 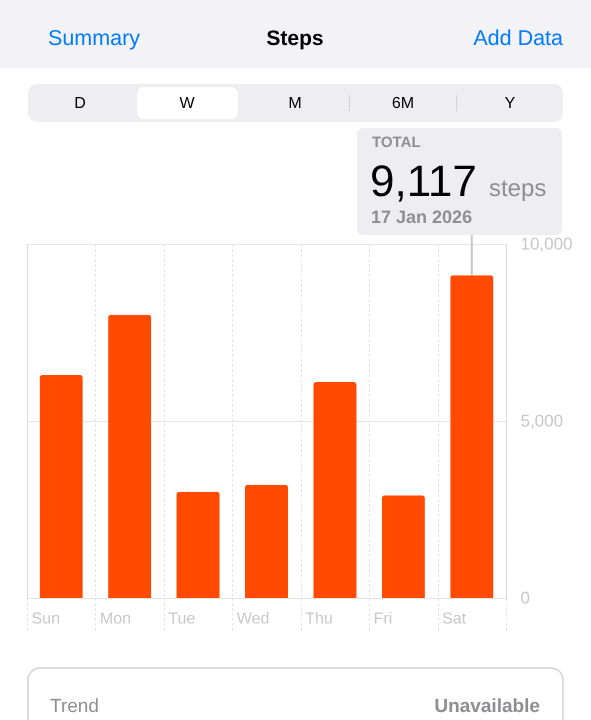 I want to click on y-tick-label: 10,000, so click(x=546, y=244).